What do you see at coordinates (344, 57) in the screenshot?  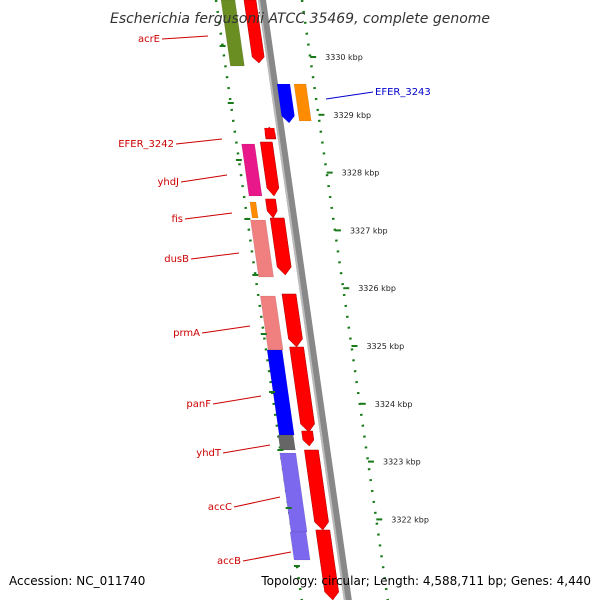 I see `scale-label-3330: 3330 kbp` at bounding box center [344, 57].